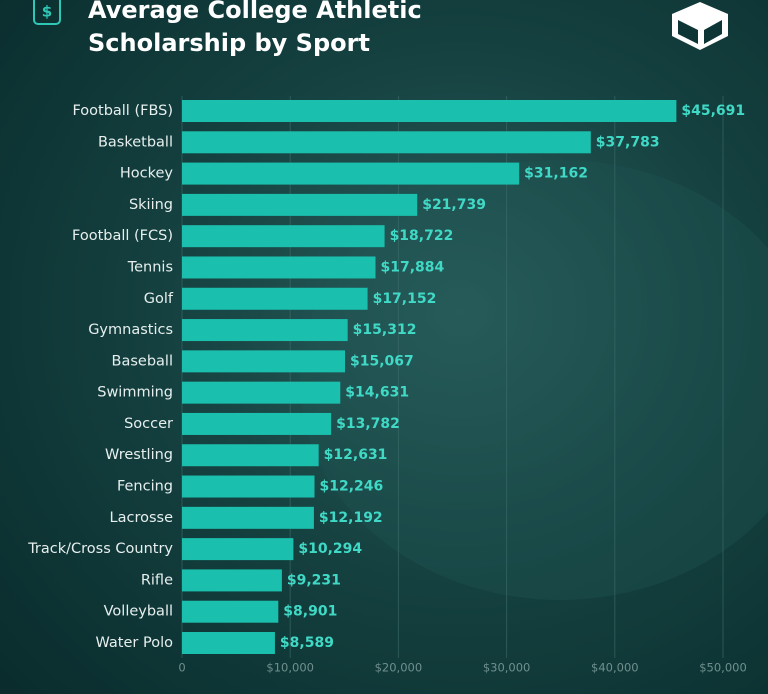  What do you see at coordinates (310, 612) in the screenshot?
I see `value-label: $8,901` at bounding box center [310, 612].